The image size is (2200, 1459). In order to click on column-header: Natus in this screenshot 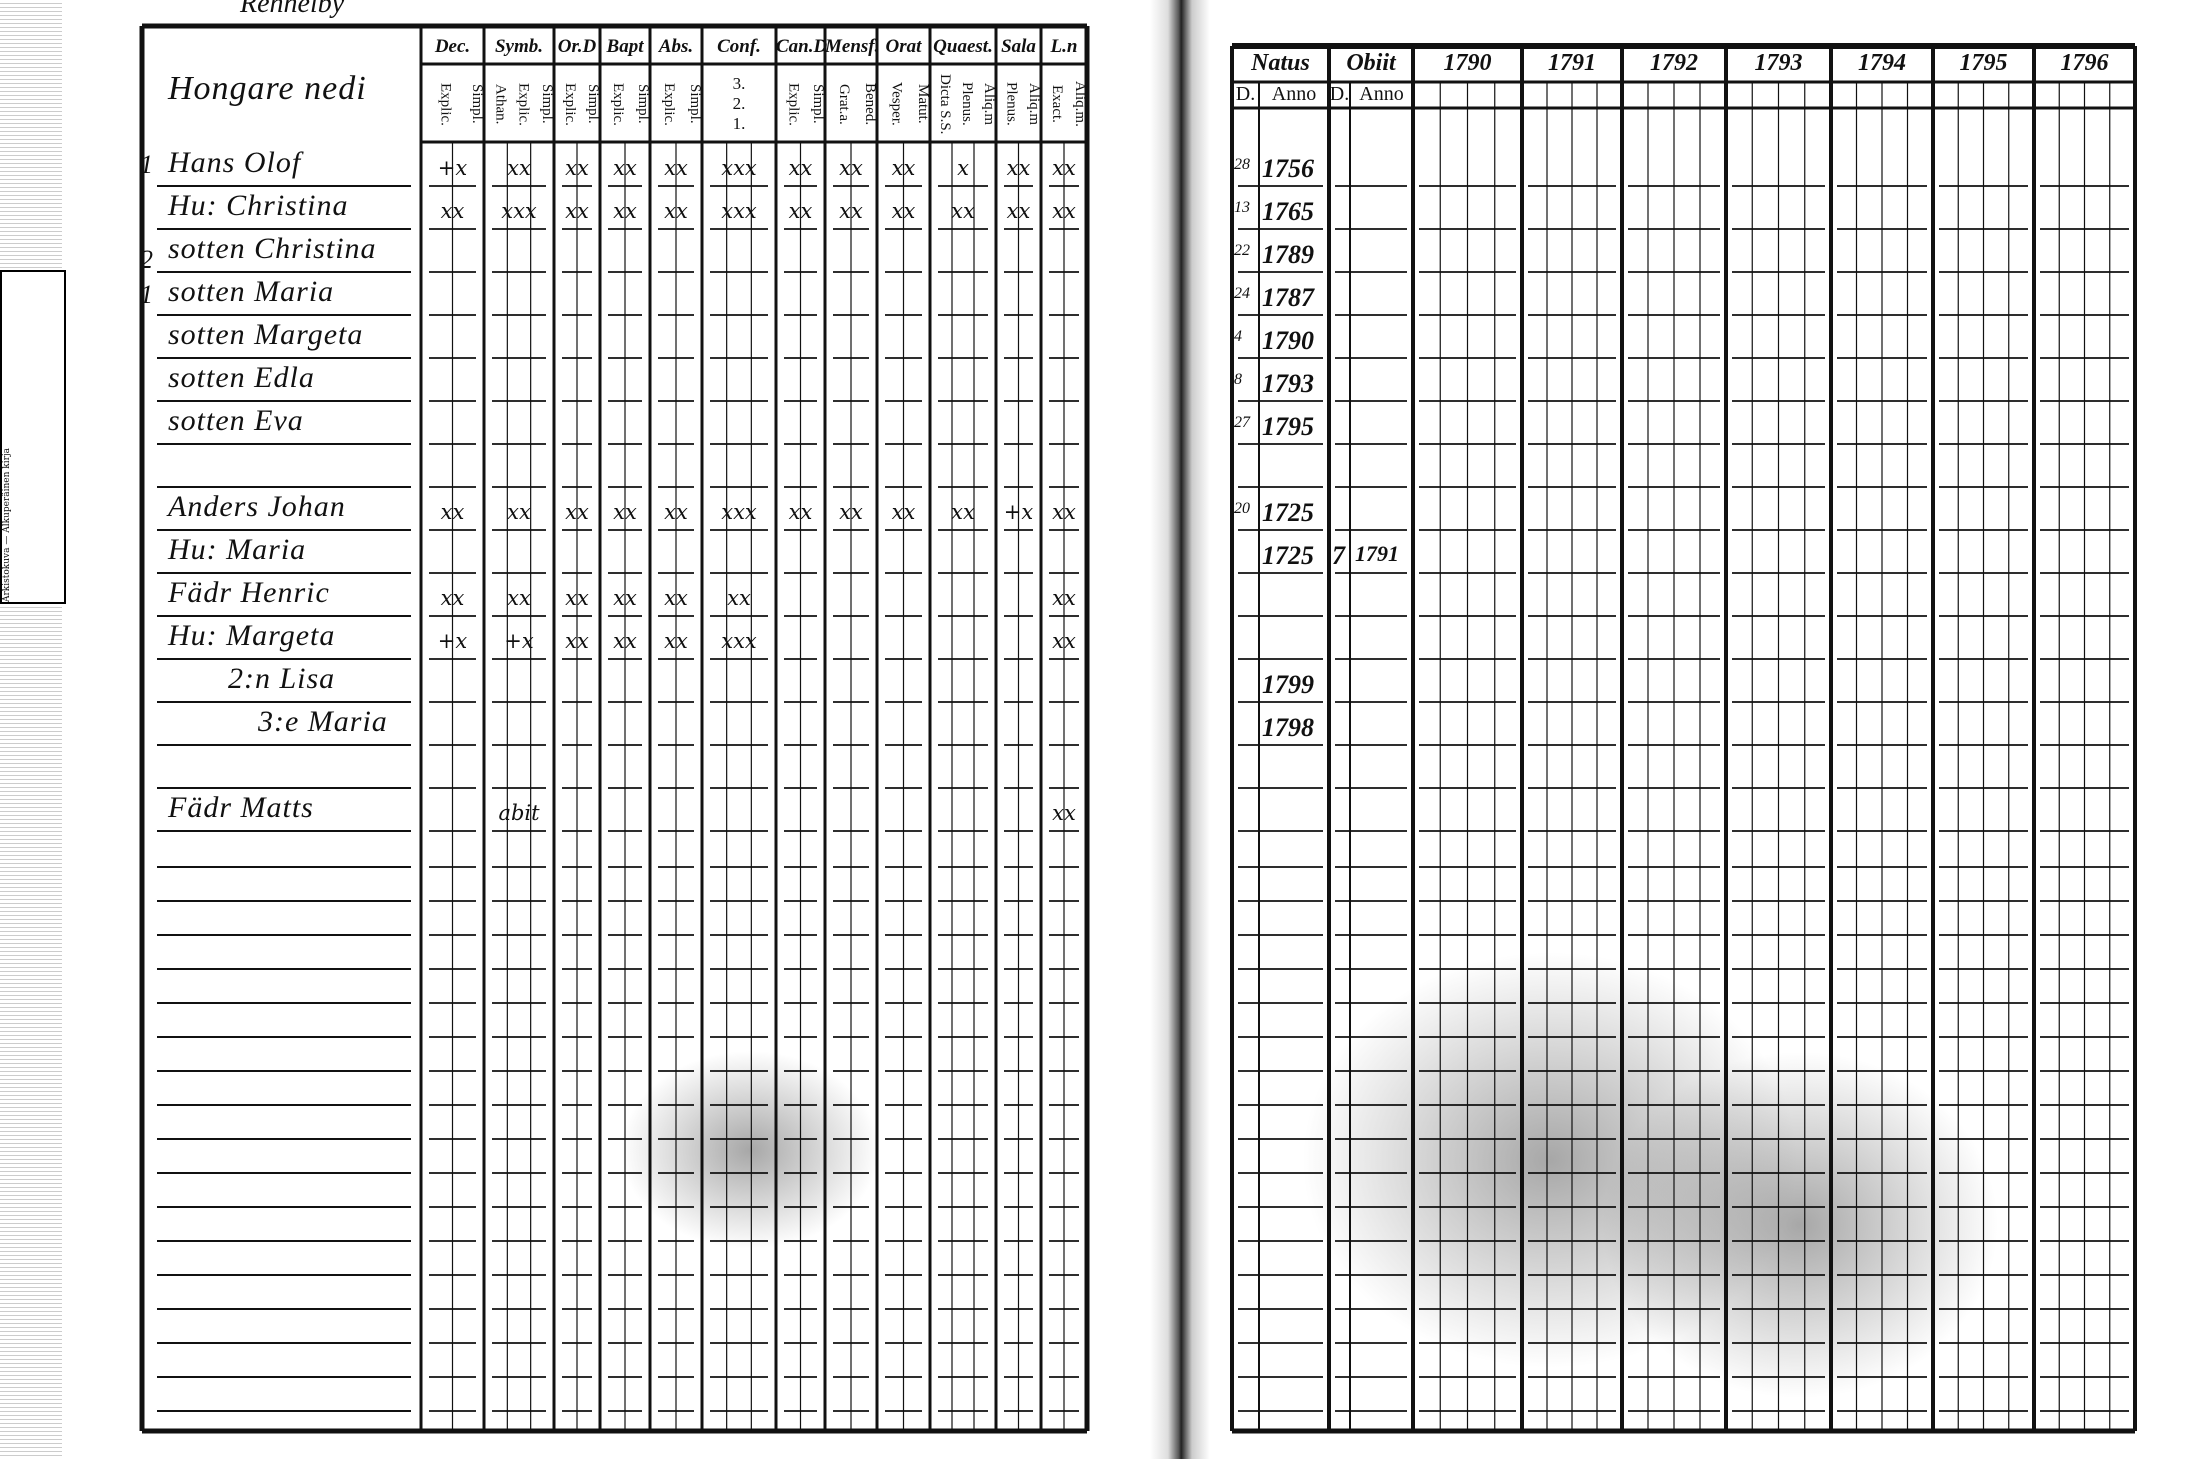, I will do `click(1280, 63)`.